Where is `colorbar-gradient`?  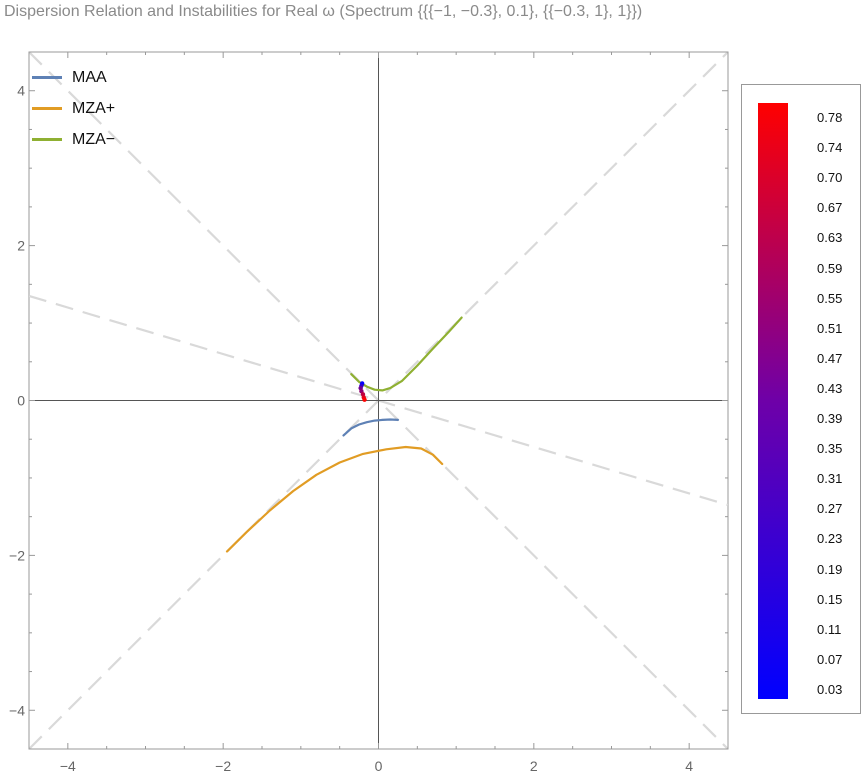
colorbar-gradient is located at coordinates (773, 401).